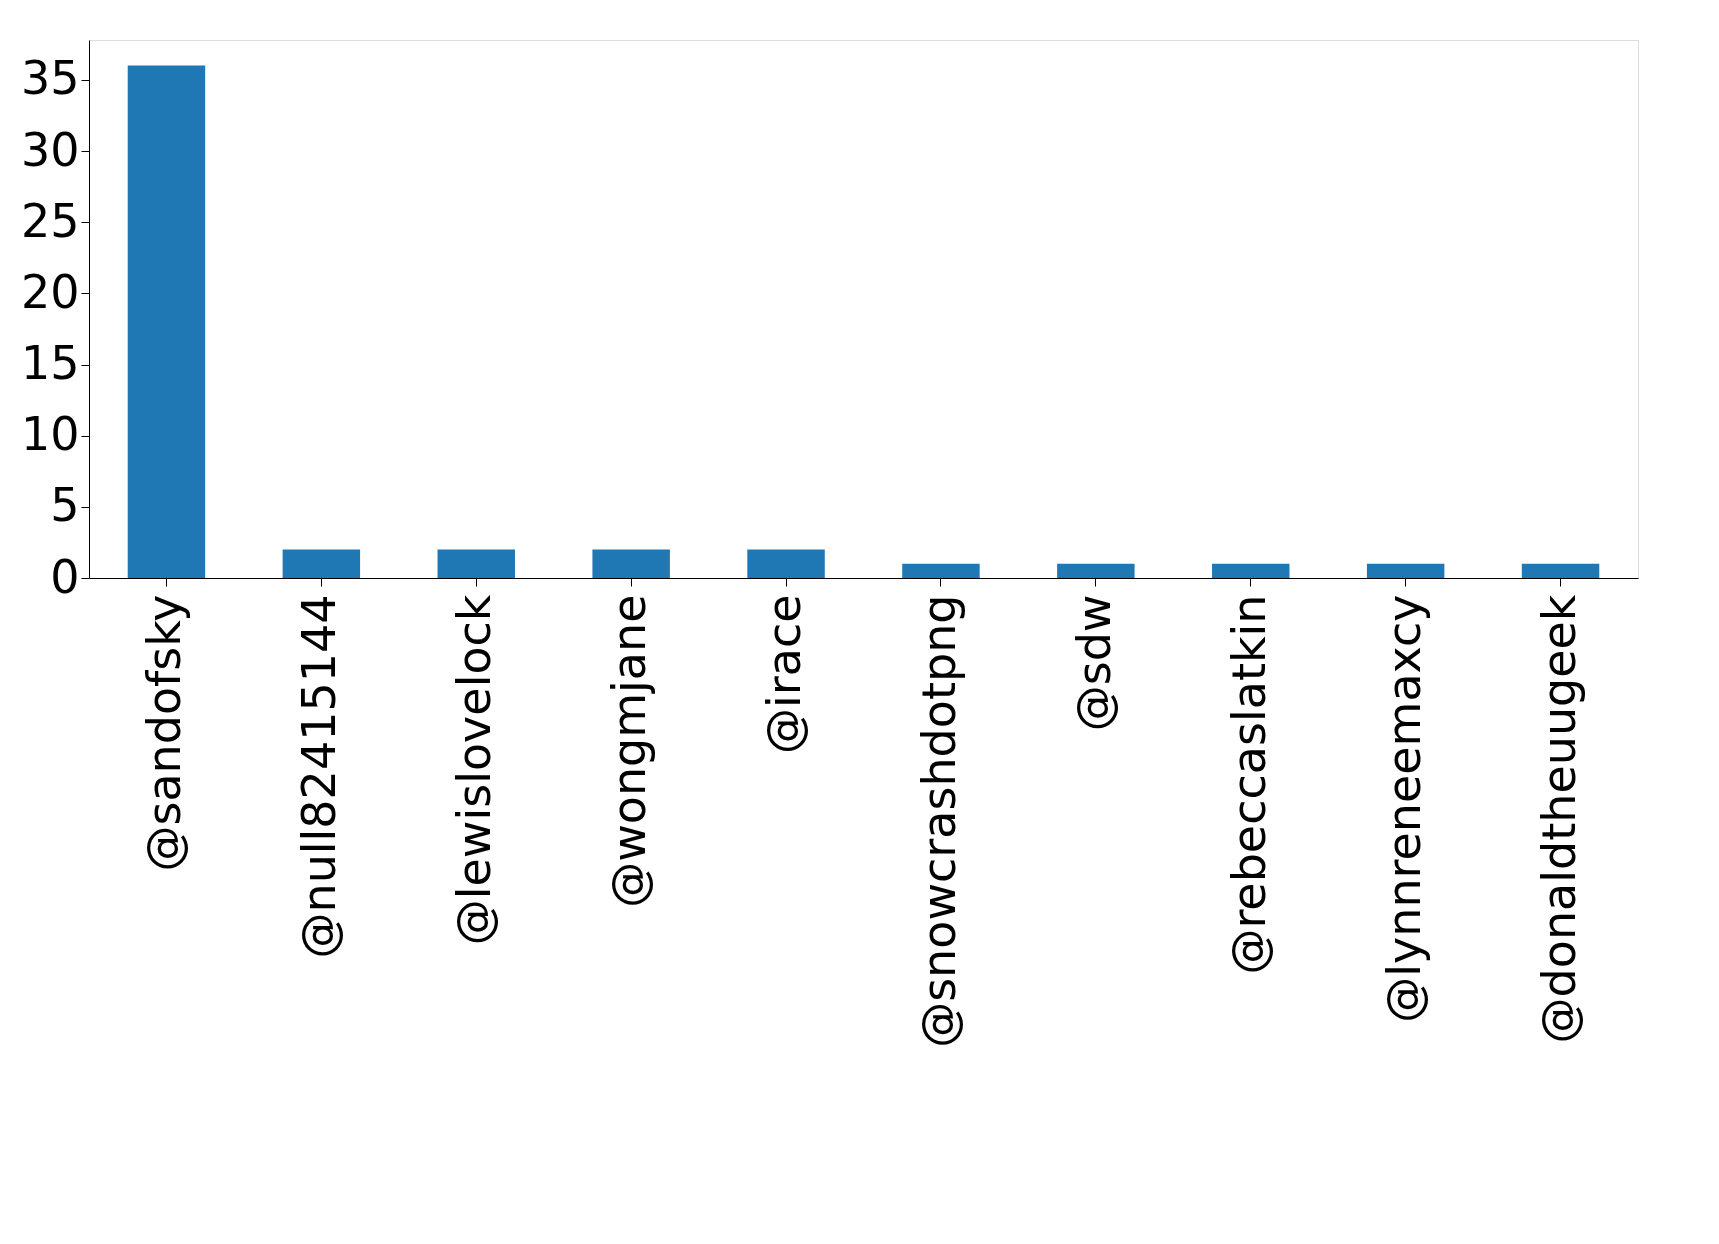 This screenshot has height=1244, width=1719. Describe the element at coordinates (65, 505) in the screenshot. I see `y-tick-label: 5` at that location.